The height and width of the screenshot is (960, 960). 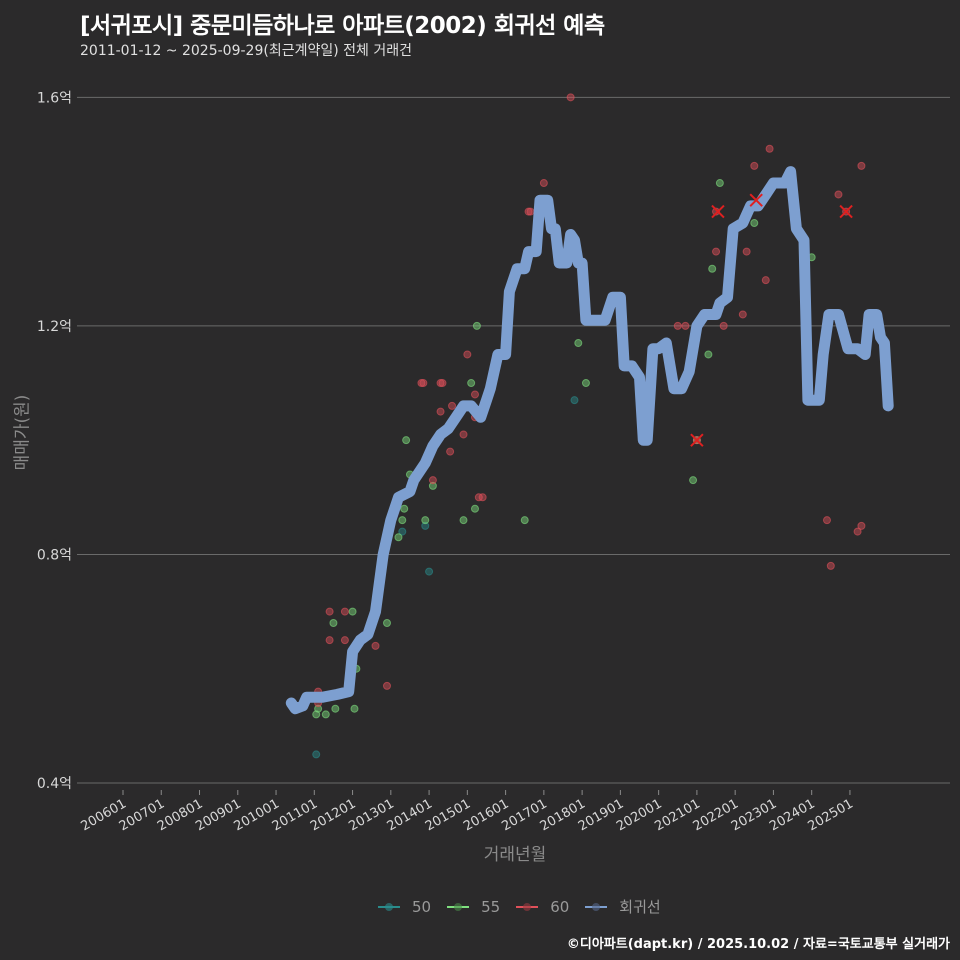 I want to click on y-axis-label: 매매가(원), so click(x=22, y=432).